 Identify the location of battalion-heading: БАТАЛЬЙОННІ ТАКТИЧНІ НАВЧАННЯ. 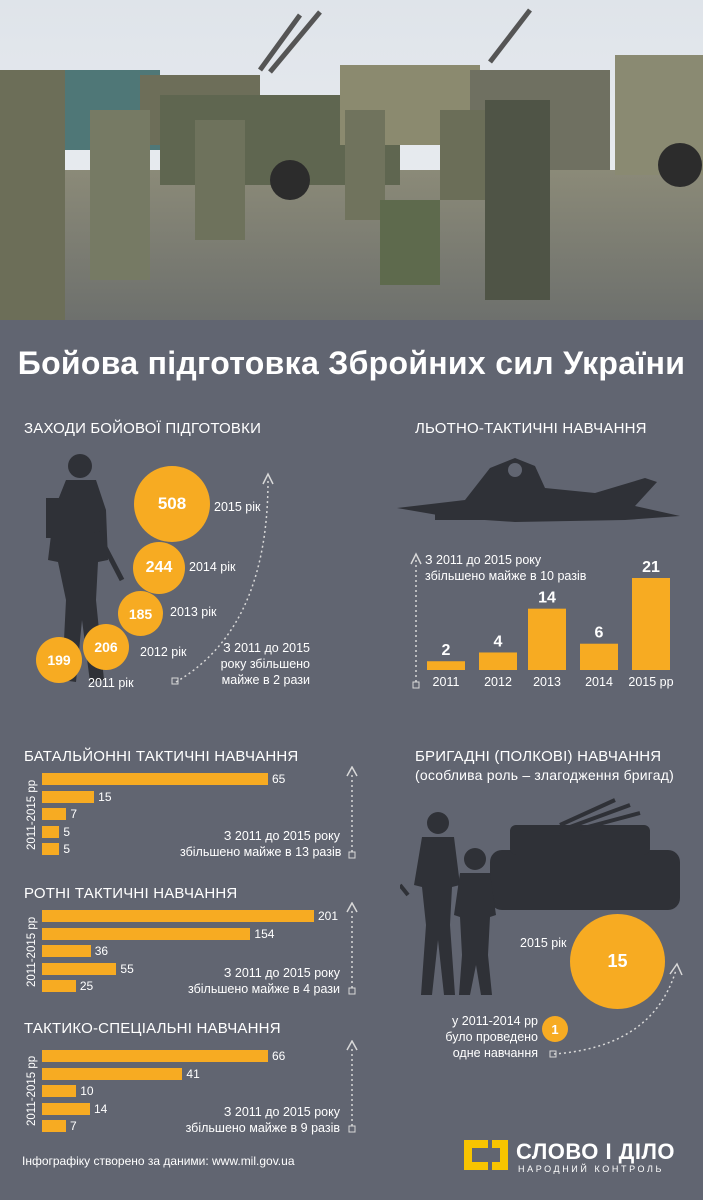
(161, 756).